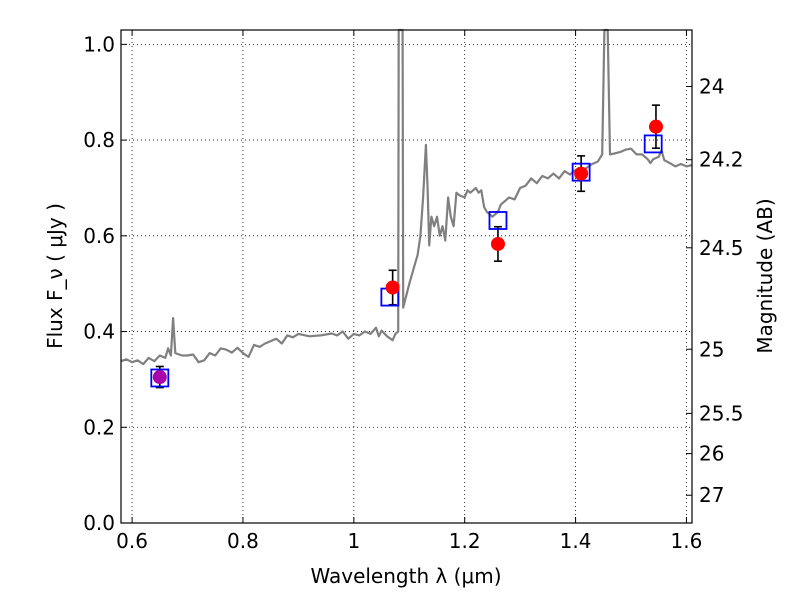 Image resolution: width=800 pixels, height=600 pixels. What do you see at coordinates (55, 276) in the screenshot?
I see `y-axis-label: Flux F_ν ( μJy )` at bounding box center [55, 276].